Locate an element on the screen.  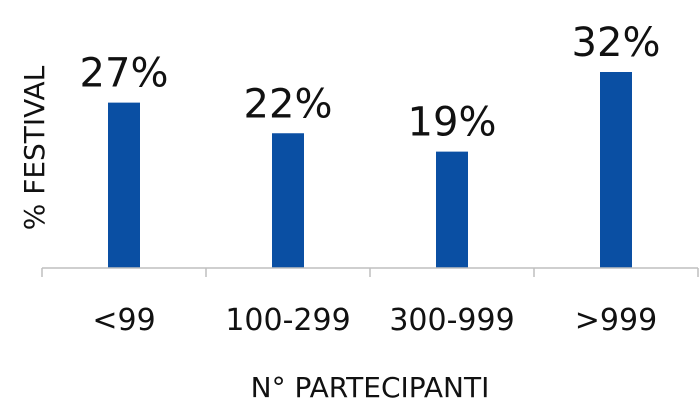
x-axis-title: N° PARTECIPANTI is located at coordinates (370, 387).